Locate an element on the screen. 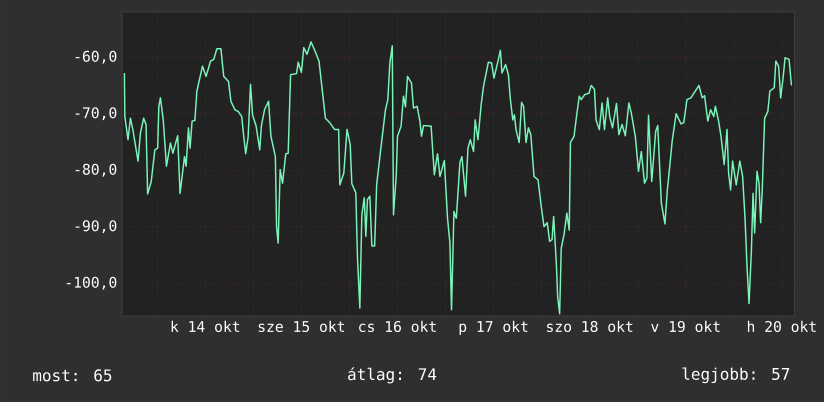 The image size is (824, 402). x-tick-label: szo 18 okt is located at coordinates (589, 326).